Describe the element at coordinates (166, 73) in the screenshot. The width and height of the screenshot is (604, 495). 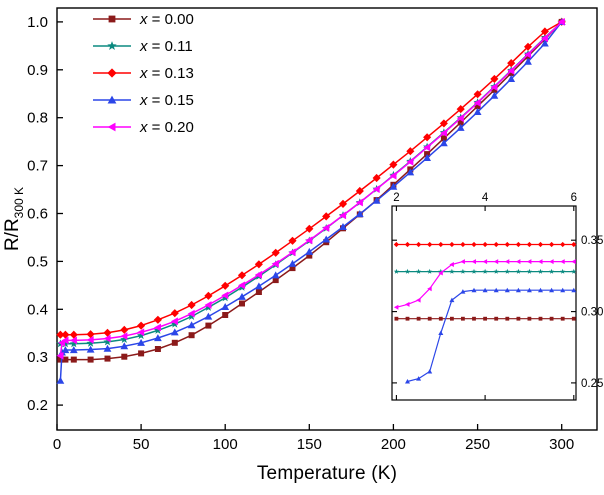
I see `legend-label: x = 0.13` at that location.